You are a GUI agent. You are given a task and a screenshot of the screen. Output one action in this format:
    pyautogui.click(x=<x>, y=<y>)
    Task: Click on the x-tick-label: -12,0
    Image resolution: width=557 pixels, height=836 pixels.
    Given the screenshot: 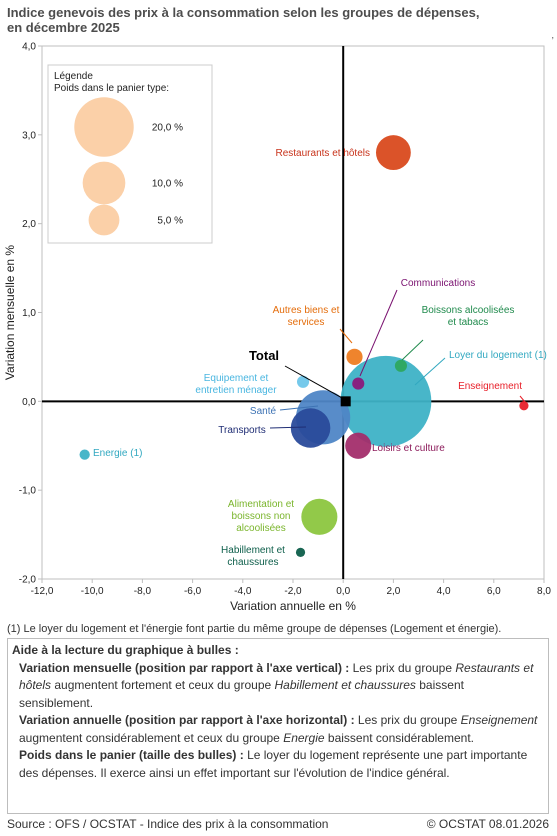 What is the action you would take?
    pyautogui.click(x=42, y=591)
    